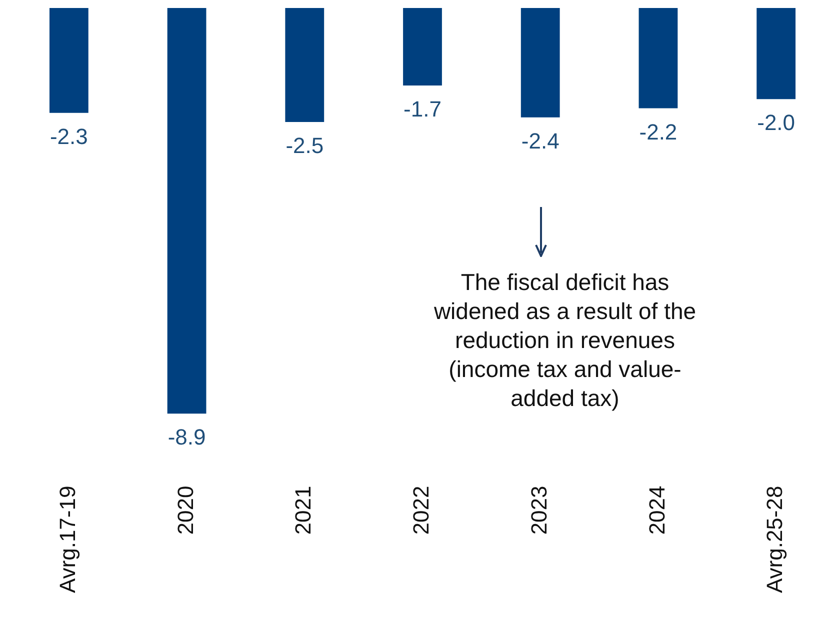  Describe the element at coordinates (303, 510) in the screenshot. I see `x-tick-label: 2021` at that location.